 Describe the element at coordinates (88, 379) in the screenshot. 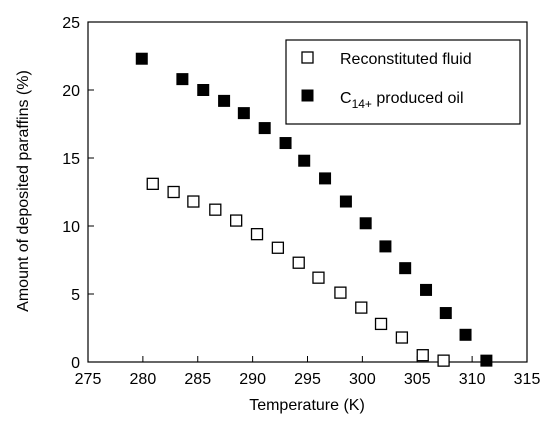

I see `x-tick-label: 275` at that location.